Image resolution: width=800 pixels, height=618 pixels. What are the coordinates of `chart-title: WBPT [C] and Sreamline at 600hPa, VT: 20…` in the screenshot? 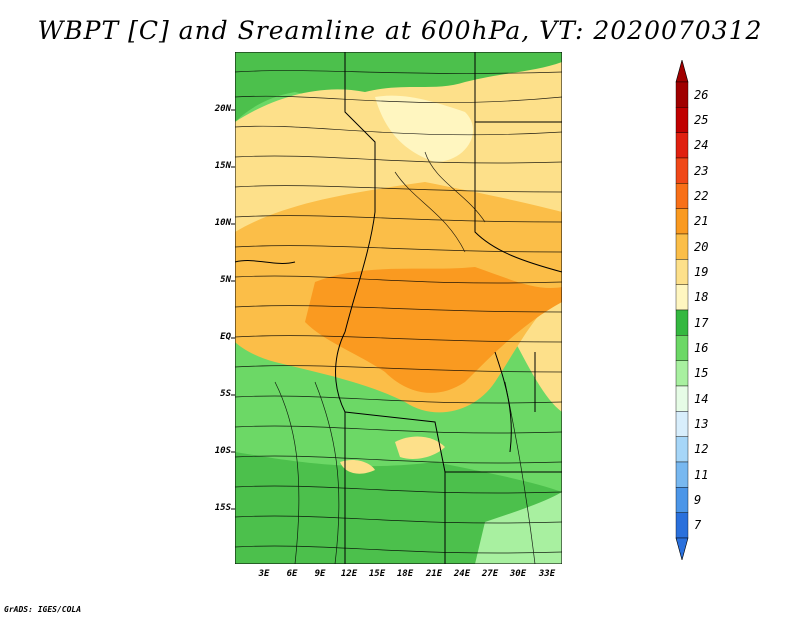 It's located at (400, 30).